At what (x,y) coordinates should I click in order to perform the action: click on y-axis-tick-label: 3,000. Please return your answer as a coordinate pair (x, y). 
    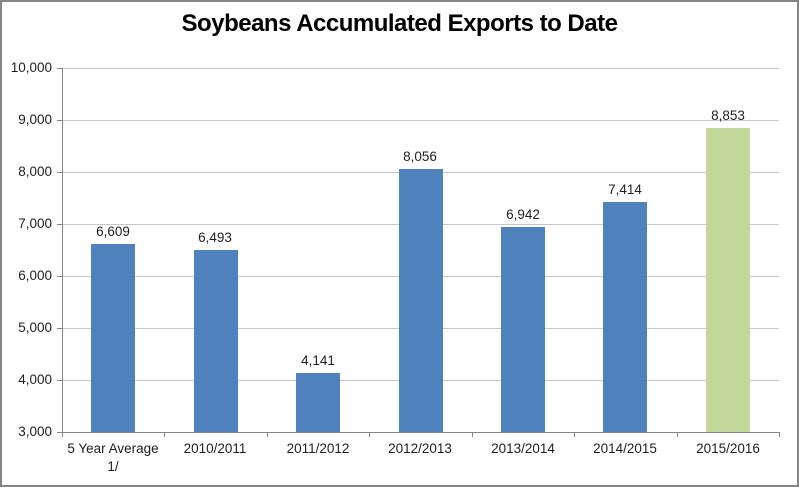
    Looking at the image, I should click on (35, 431).